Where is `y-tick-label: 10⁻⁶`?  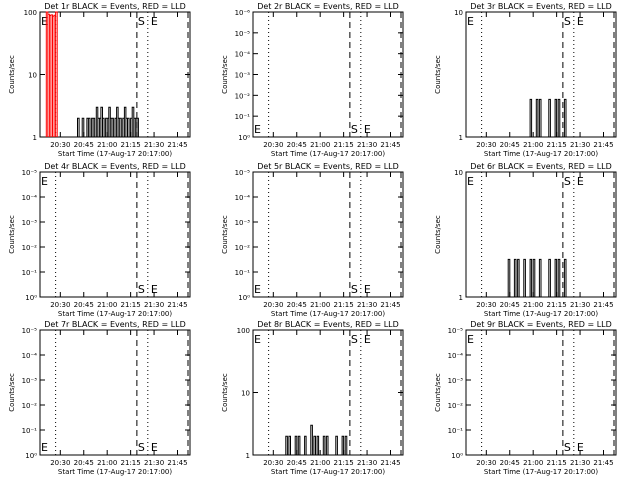 y-tick-label: 10⁻⁶ is located at coordinates (243, 13).